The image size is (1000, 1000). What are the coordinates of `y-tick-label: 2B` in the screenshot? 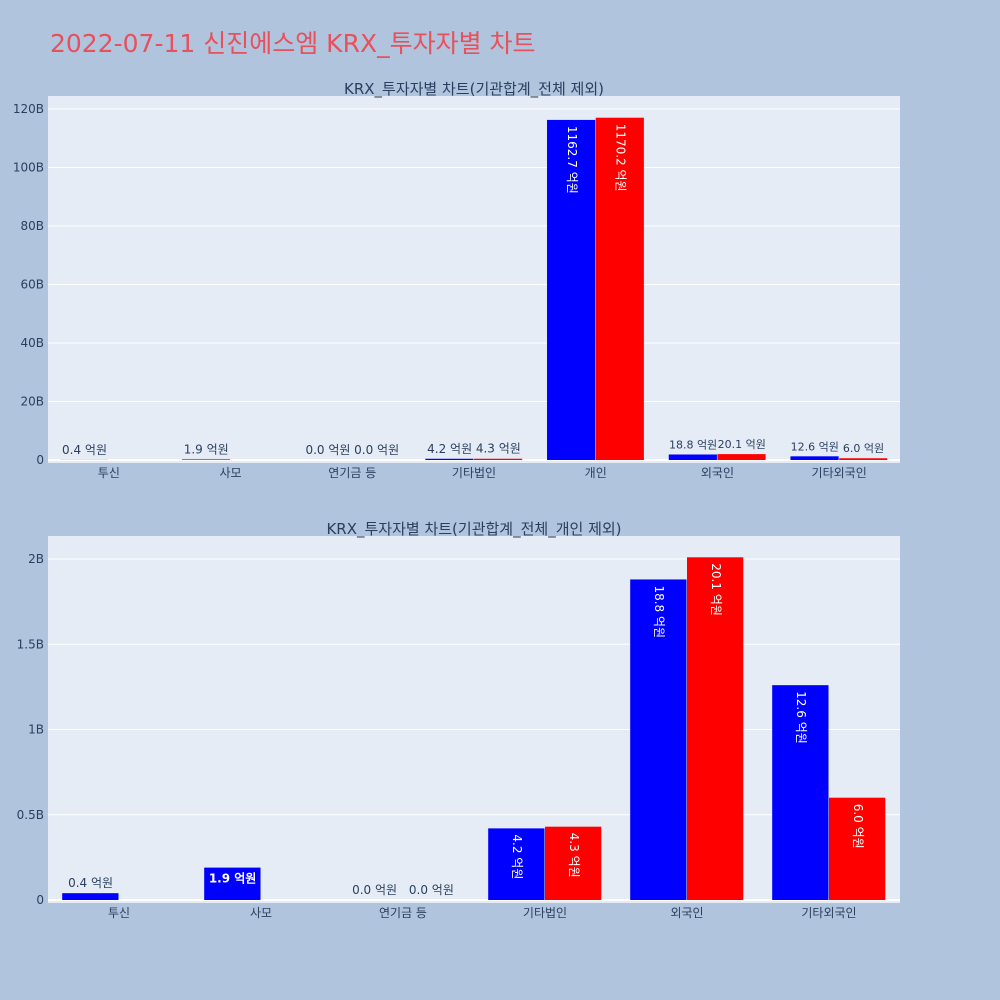 It's located at (36, 559).